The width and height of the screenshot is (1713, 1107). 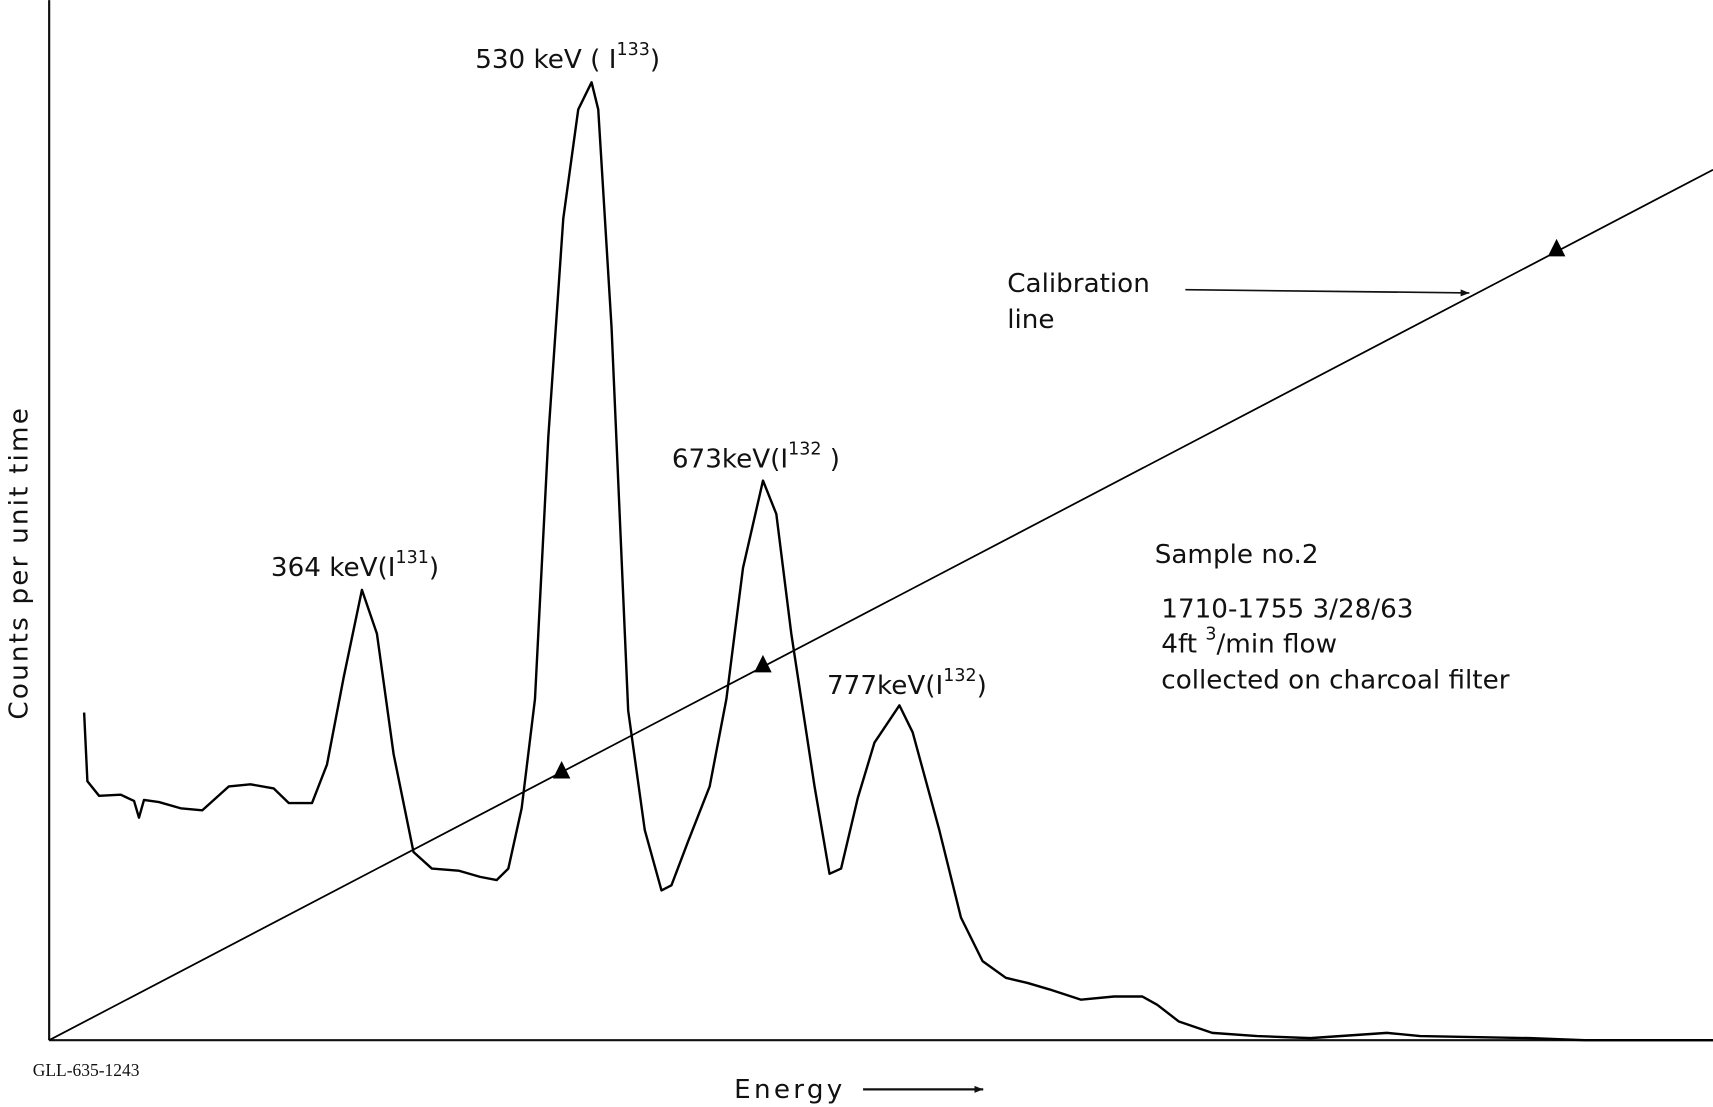 What do you see at coordinates (333, 568) in the screenshot?
I see `peak-label-text: 364 keV(I` at bounding box center [333, 568].